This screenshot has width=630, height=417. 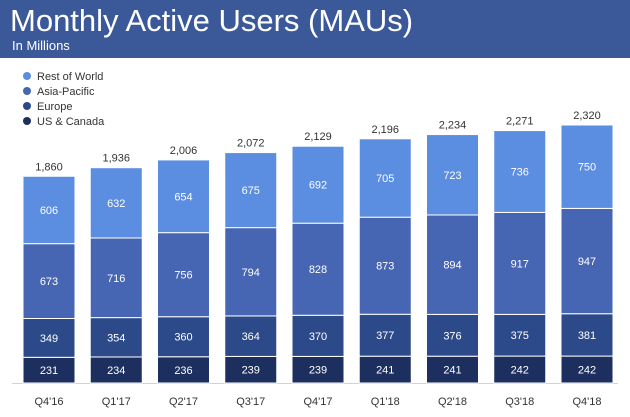 I want to click on data-label: 381, so click(x=587, y=336).